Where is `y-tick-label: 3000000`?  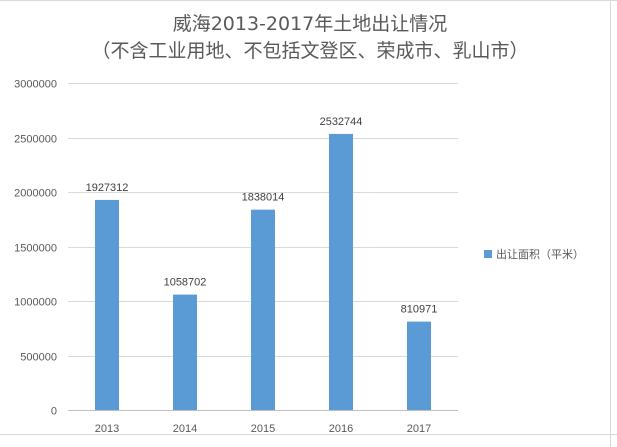
y-tick-label: 3000000 is located at coordinates (35, 85).